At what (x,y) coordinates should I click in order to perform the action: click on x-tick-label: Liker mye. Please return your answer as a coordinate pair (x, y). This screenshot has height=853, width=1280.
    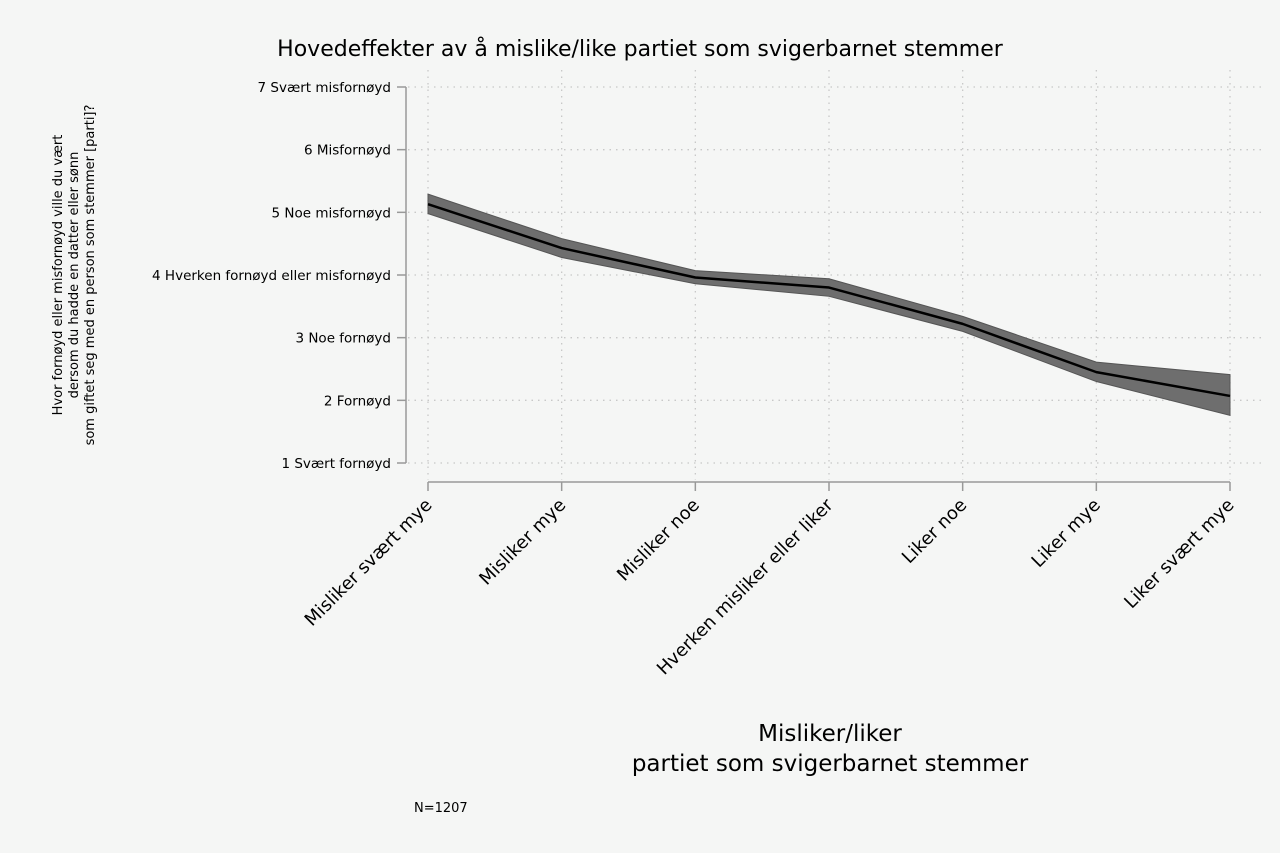
    Looking at the image, I should click on (1066, 533).